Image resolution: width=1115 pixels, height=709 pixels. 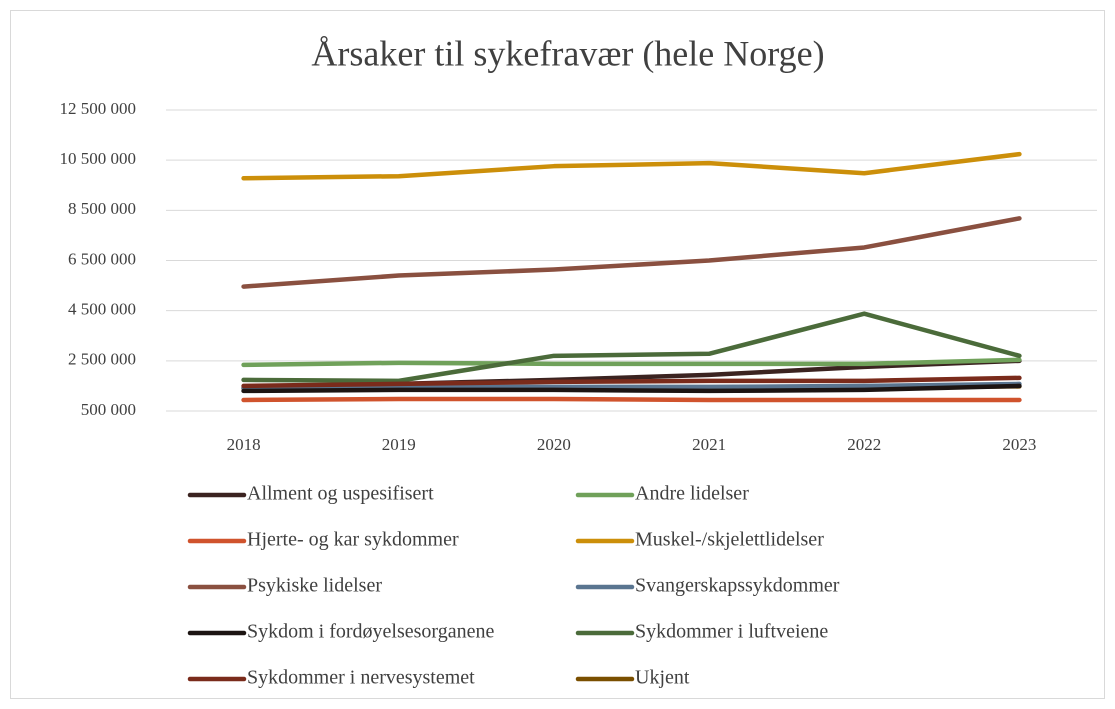 What do you see at coordinates (102, 258) in the screenshot?
I see `y-tick-label: 6 500 000` at bounding box center [102, 258].